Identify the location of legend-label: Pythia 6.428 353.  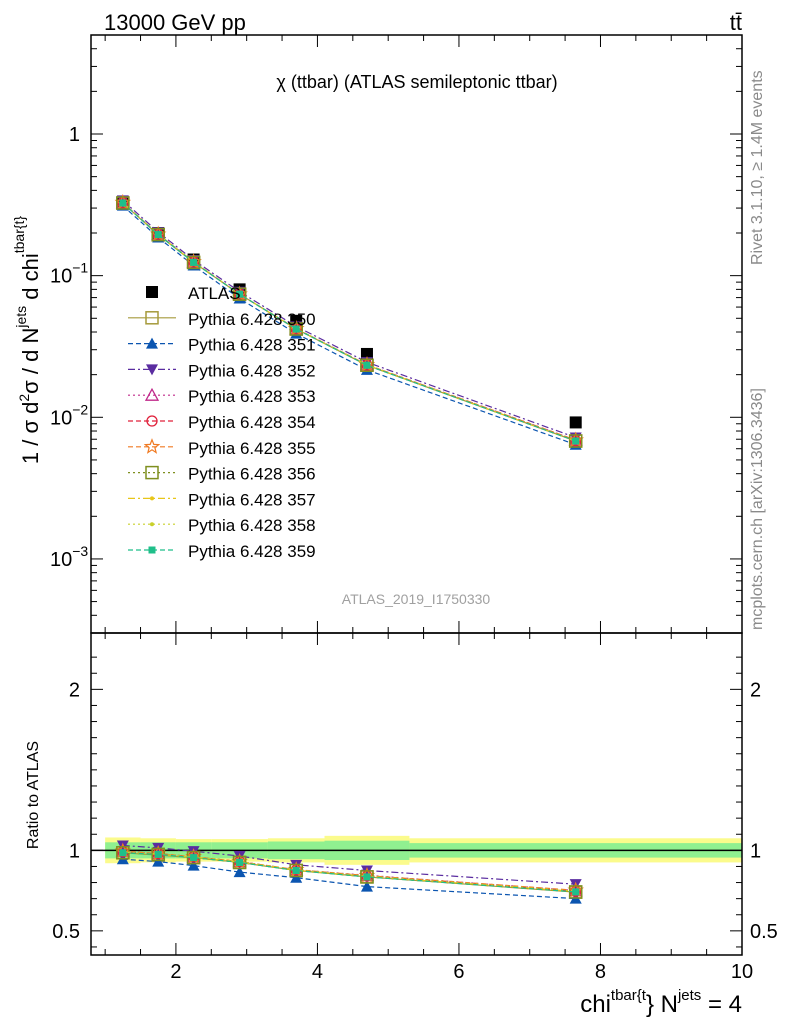
(252, 396).